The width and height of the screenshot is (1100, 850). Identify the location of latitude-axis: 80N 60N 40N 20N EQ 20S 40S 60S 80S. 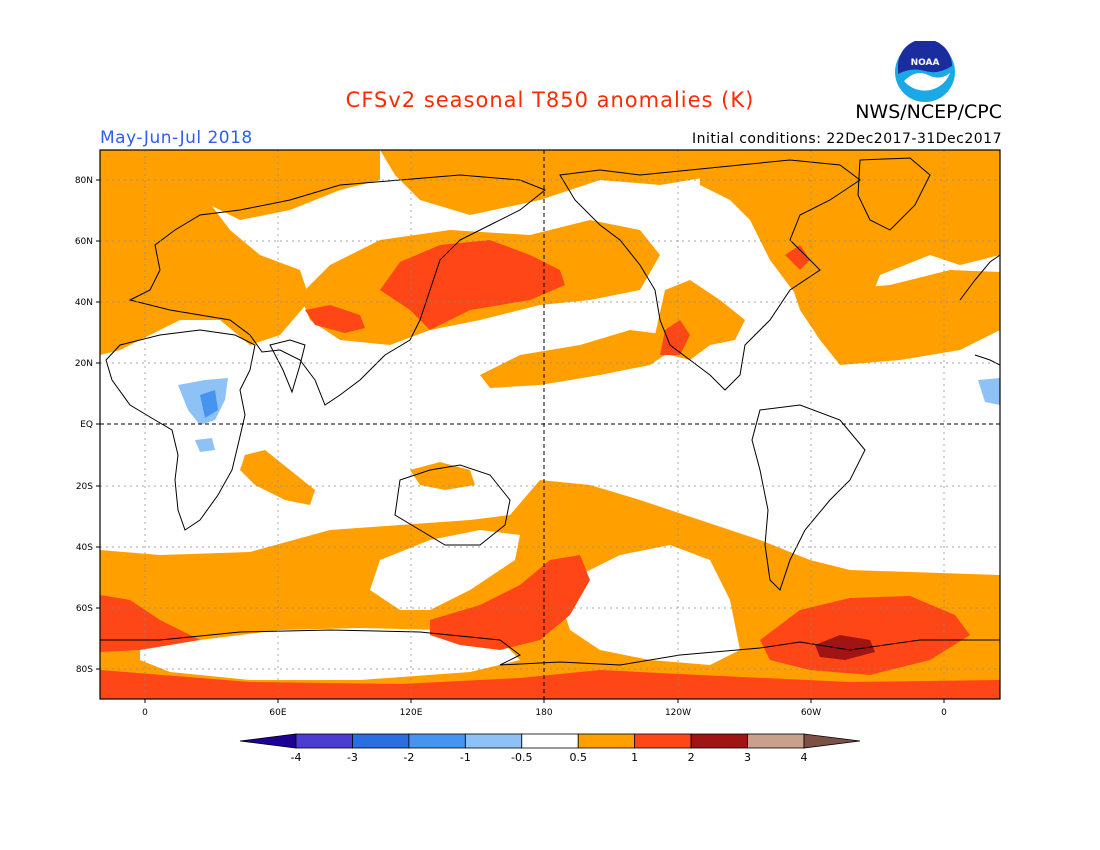
(87, 425).